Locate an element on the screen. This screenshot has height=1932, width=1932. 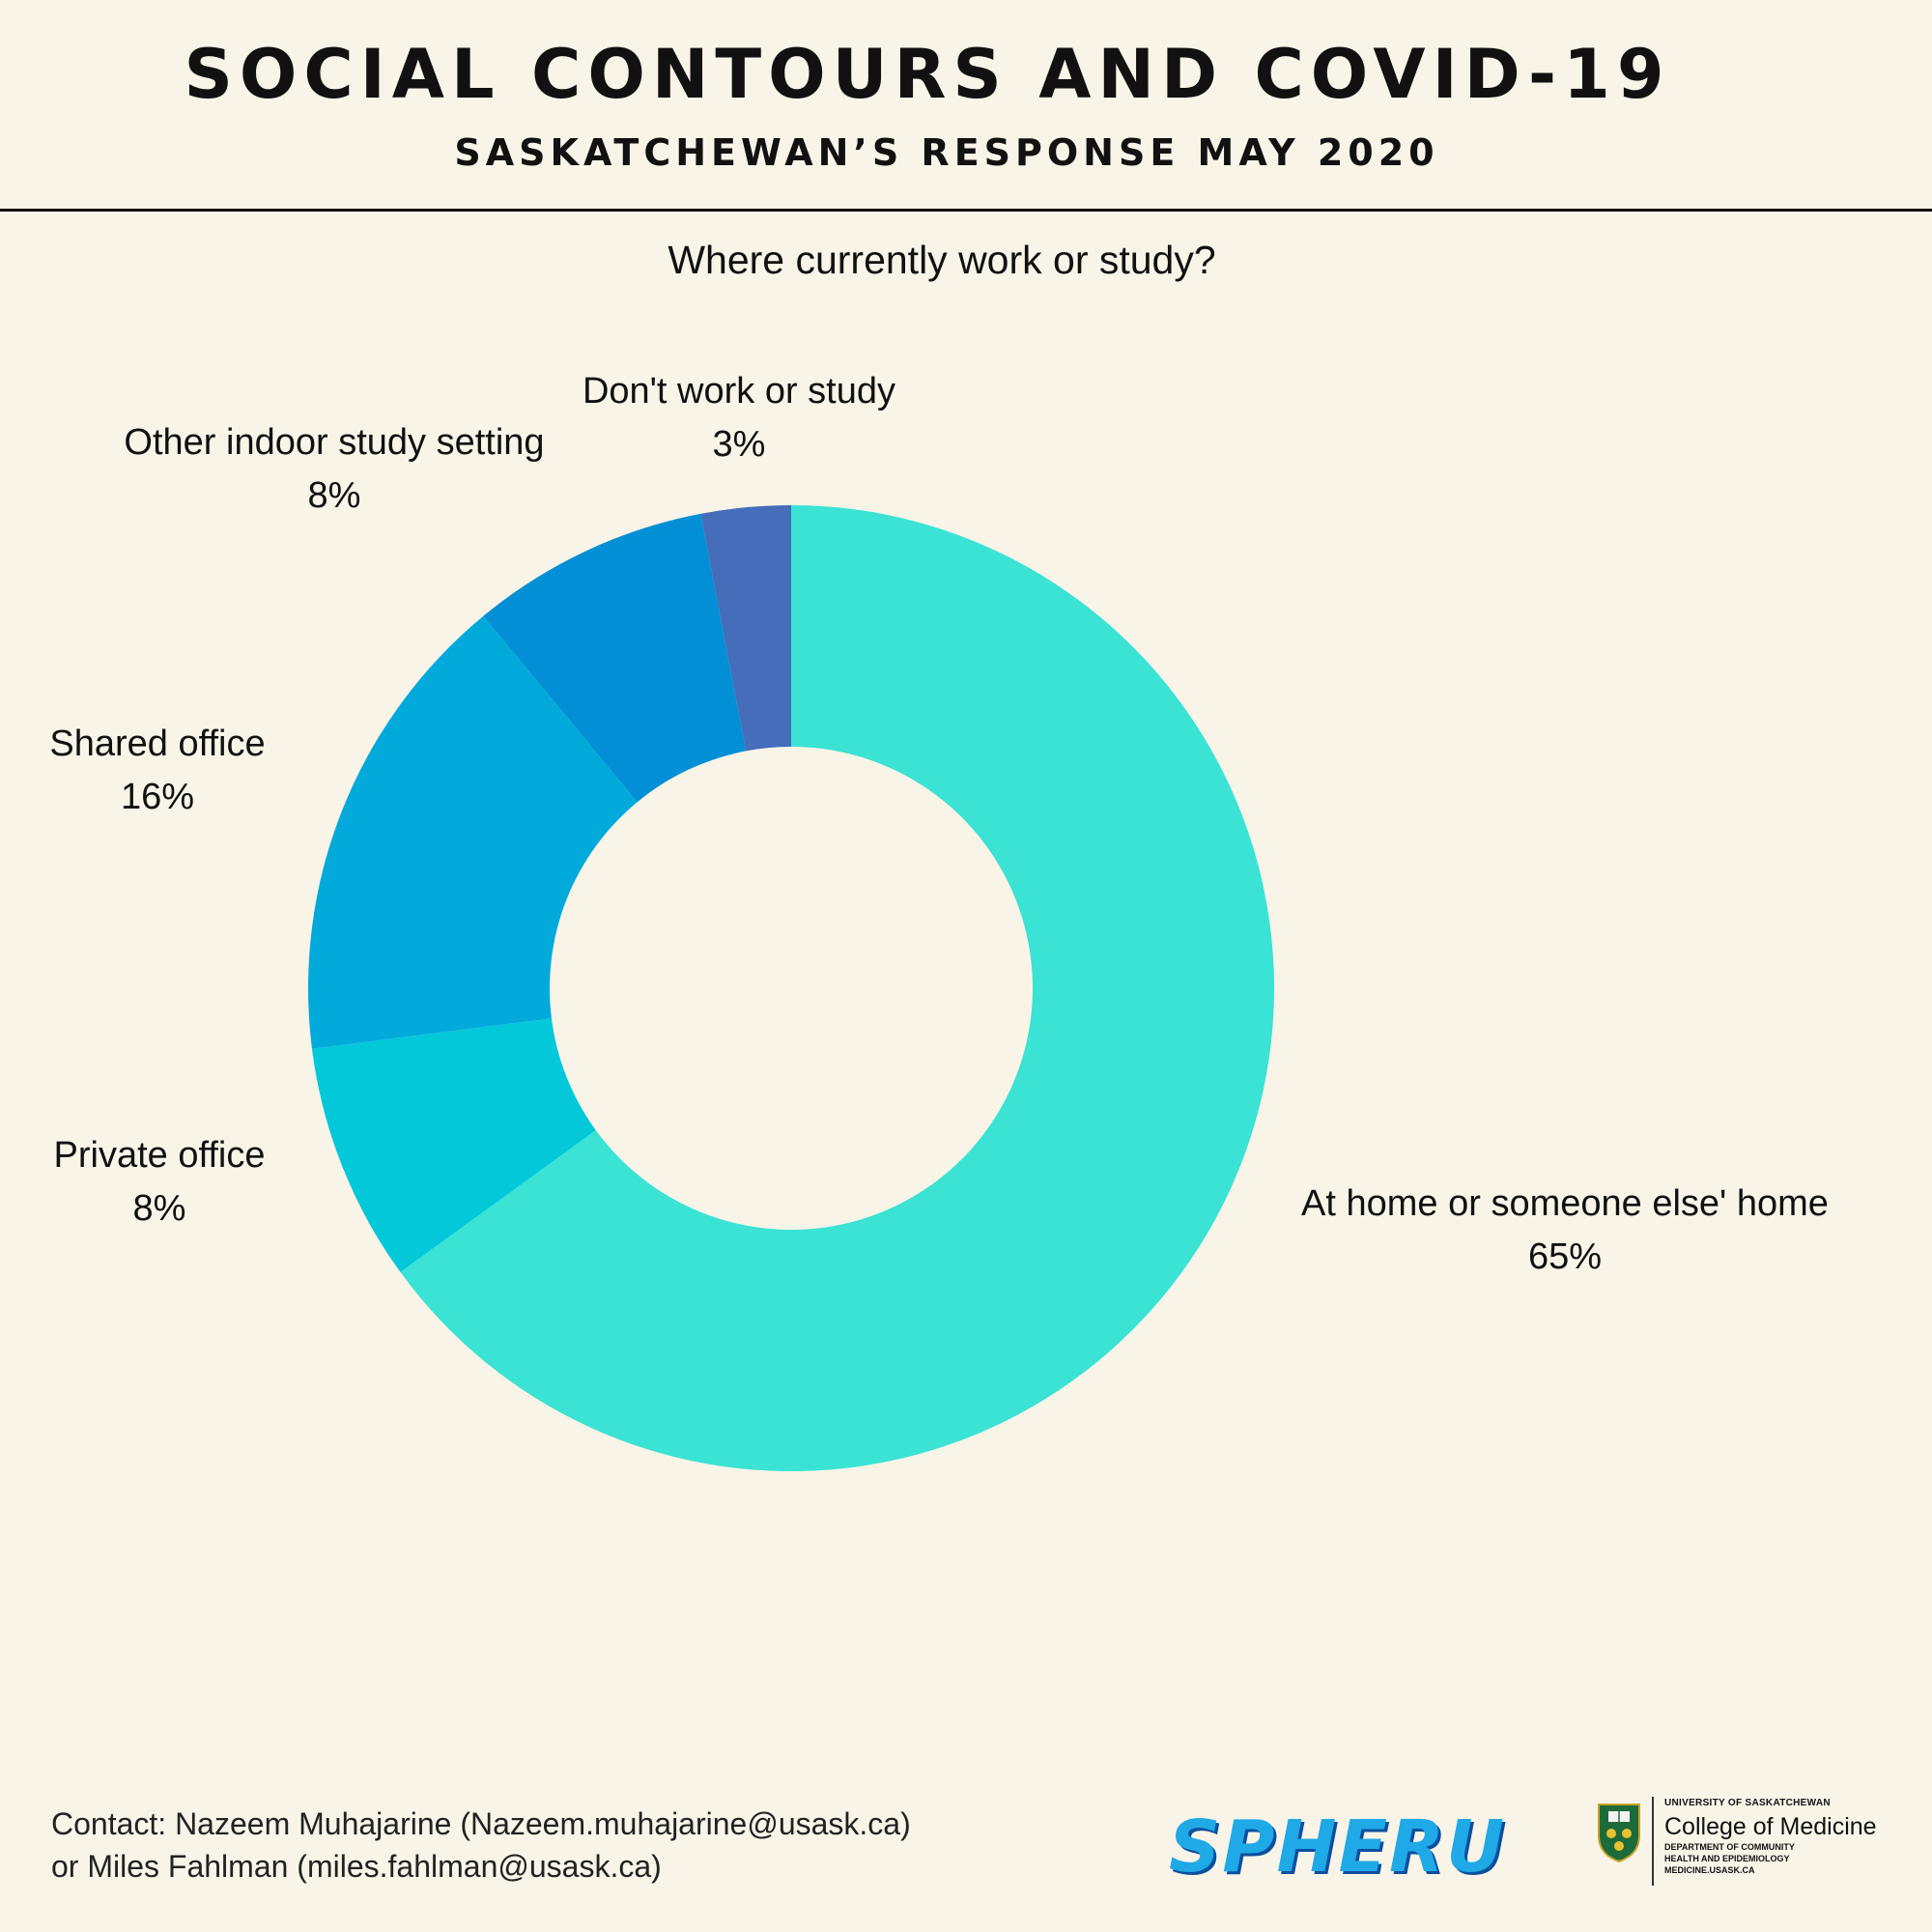
slice-label: Don't work or study is located at coordinates (738, 391).